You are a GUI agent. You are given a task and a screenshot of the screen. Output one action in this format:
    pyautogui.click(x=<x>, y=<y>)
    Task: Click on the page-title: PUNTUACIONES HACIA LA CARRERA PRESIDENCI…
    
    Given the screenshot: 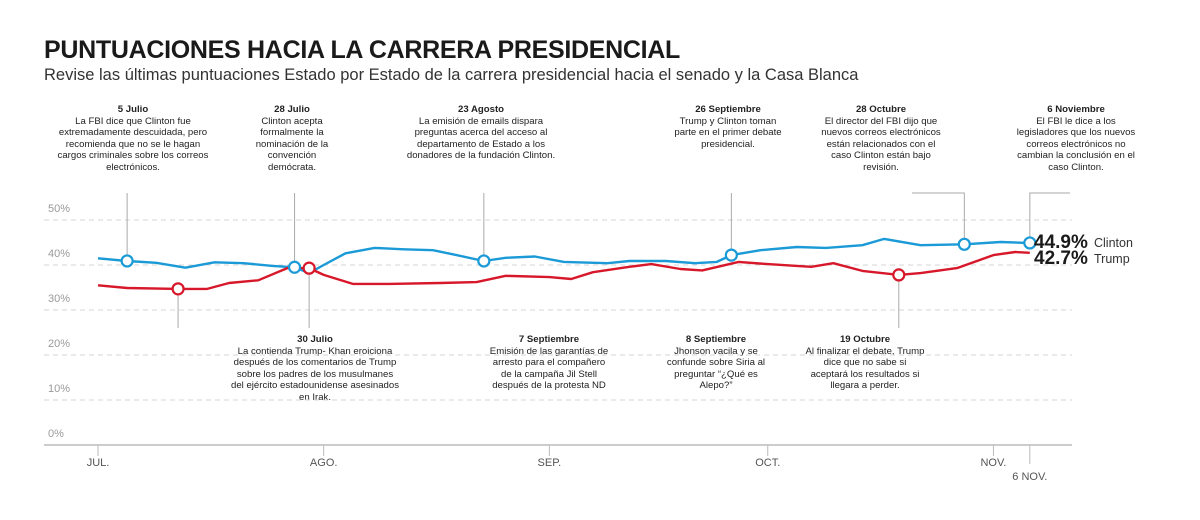 What is the action you would take?
    pyautogui.click(x=362, y=50)
    